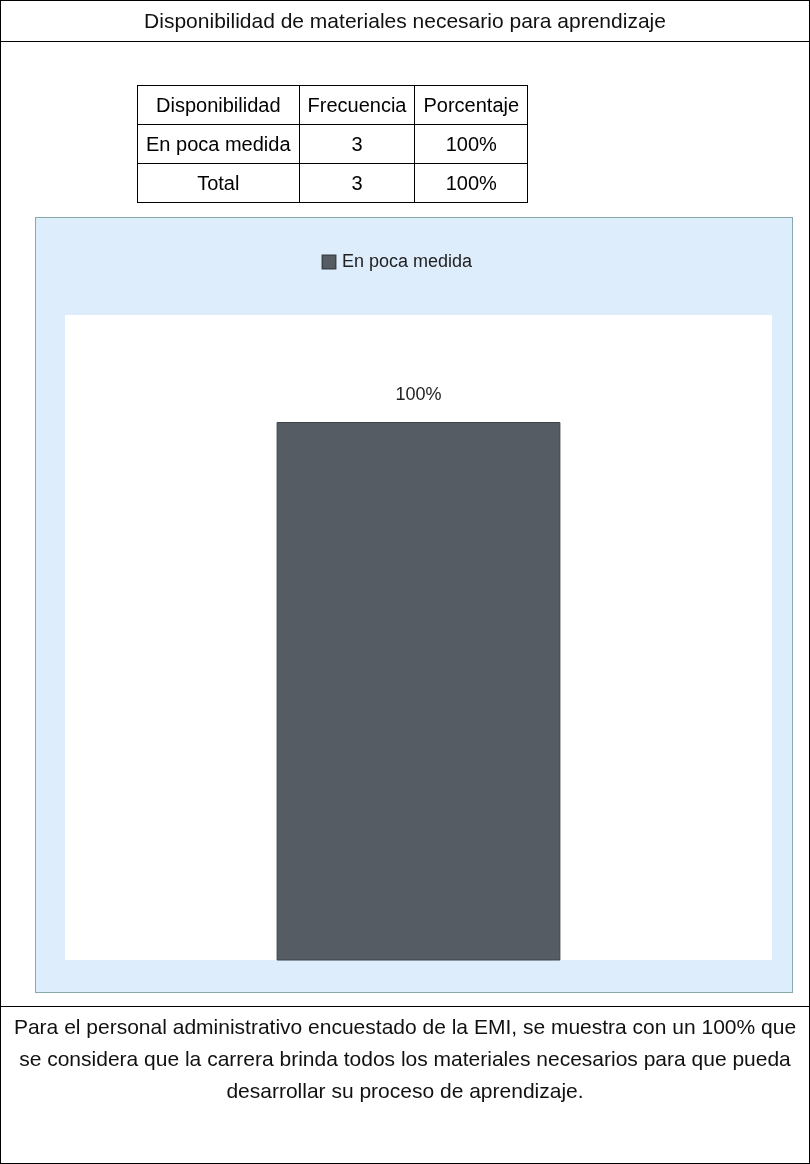  What do you see at coordinates (218, 105) in the screenshot?
I see `text: Disponibilidad` at bounding box center [218, 105].